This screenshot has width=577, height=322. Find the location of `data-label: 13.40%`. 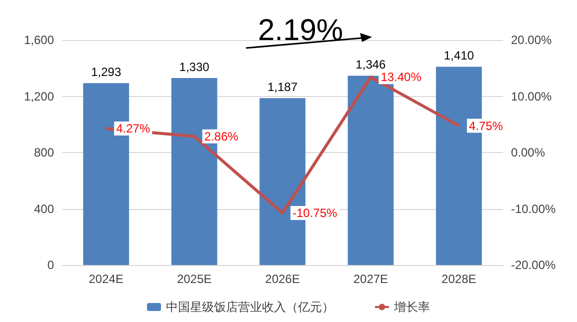

data-label: 13.40% is located at coordinates (401, 77).